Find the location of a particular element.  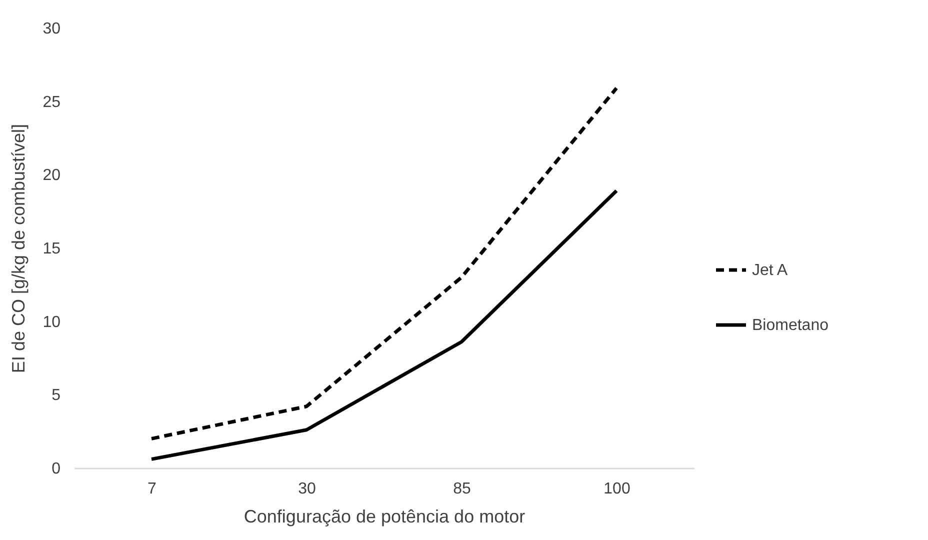

y-tick-label: 0 is located at coordinates (56, 469).